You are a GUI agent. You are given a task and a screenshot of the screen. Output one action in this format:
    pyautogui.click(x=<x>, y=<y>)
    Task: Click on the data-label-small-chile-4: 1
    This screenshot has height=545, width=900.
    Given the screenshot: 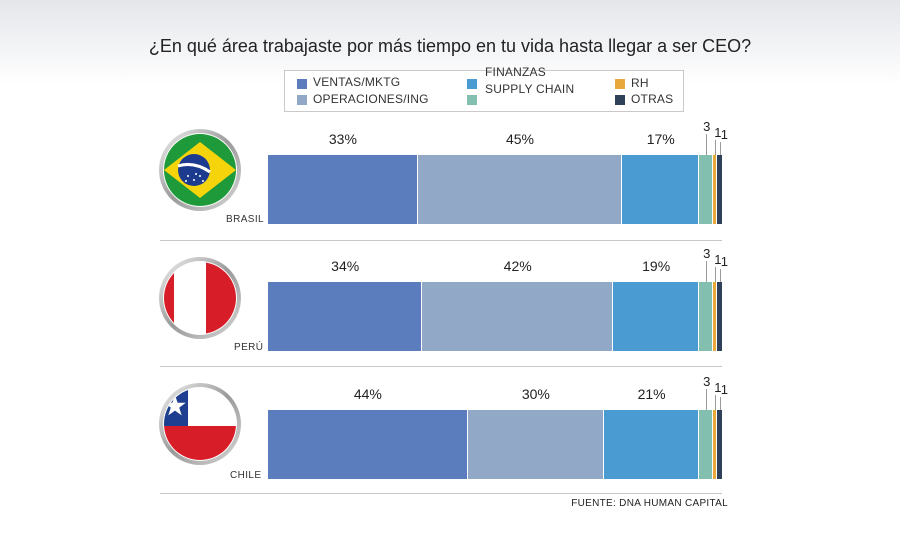 What is the action you would take?
    pyautogui.click(x=718, y=387)
    